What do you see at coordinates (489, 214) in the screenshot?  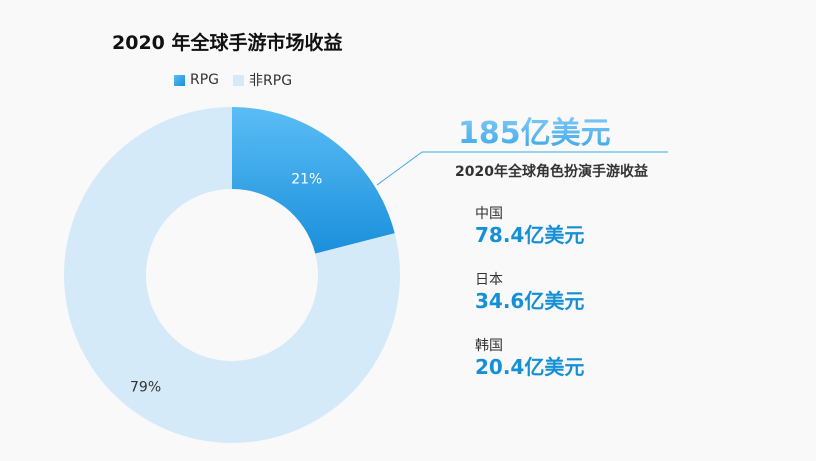 I see `region-name: 中国` at bounding box center [489, 214].